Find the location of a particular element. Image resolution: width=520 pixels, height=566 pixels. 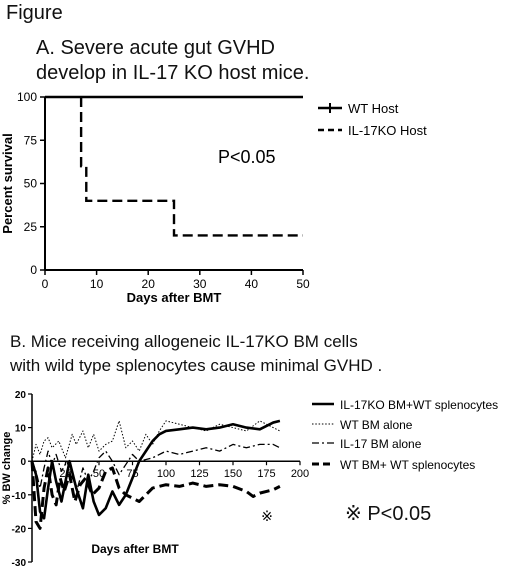

x-tick-label: 50 is located at coordinates (303, 284).